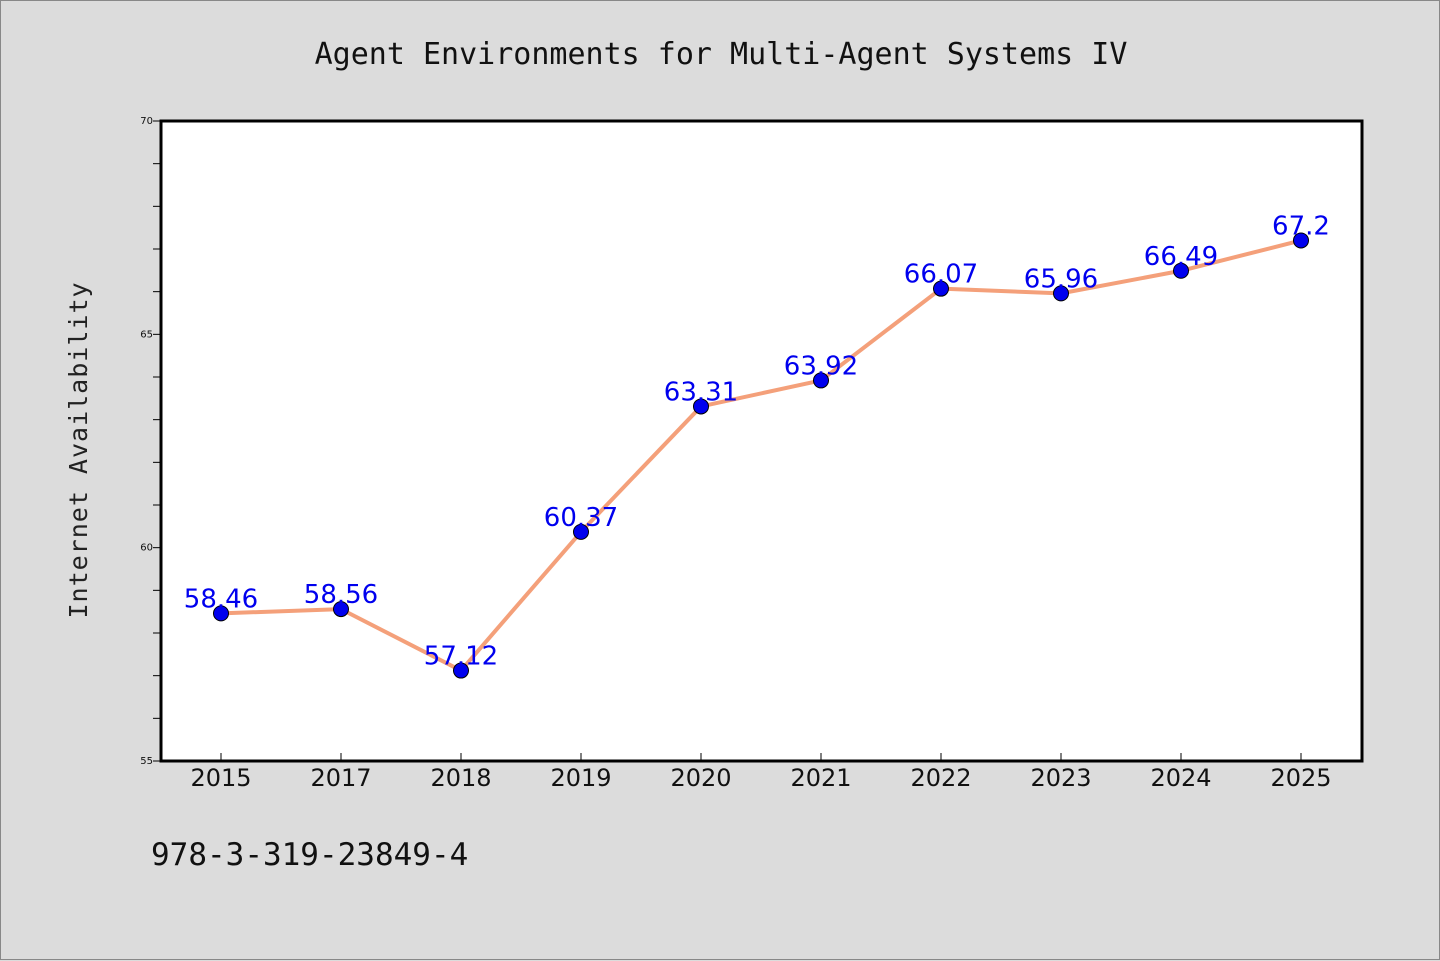 This screenshot has width=1440, height=961. I want to click on y-axis-label: Internet Availability, so click(78, 449).